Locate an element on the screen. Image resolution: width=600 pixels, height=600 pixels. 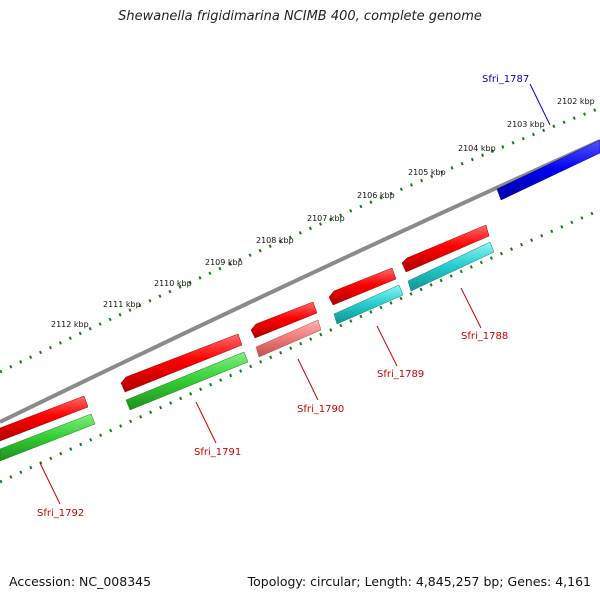
tick-label: 2105 kbp is located at coordinates (427, 172).